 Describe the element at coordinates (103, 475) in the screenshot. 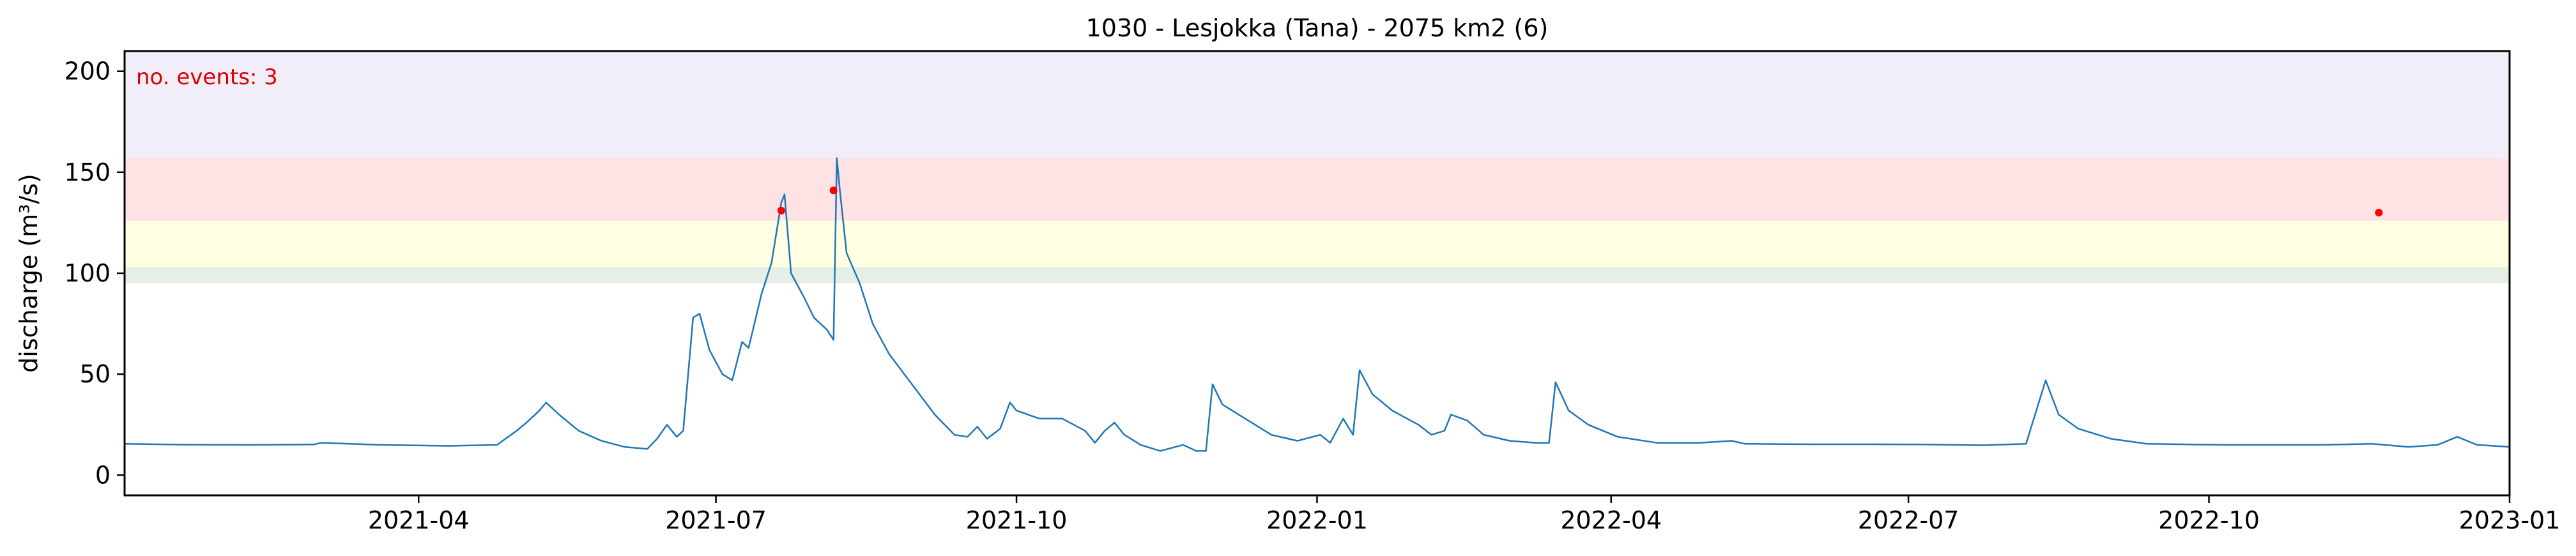

I see `y-tick-label: 0` at that location.